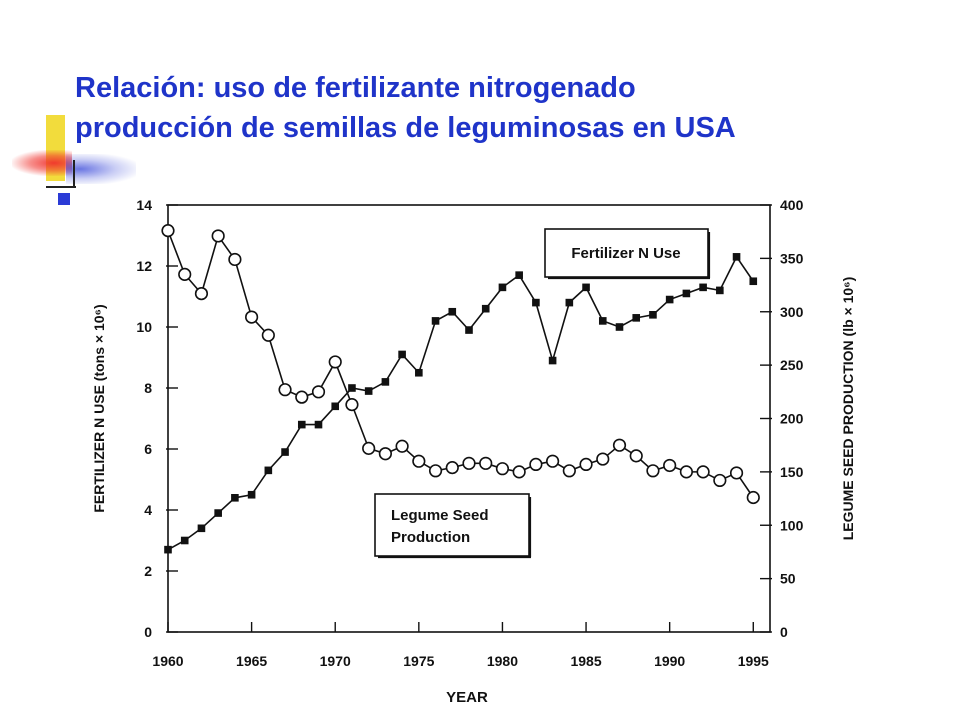 The width and height of the screenshot is (960, 720). Describe the element at coordinates (467, 697) in the screenshot. I see `x-axis-label: YEAR` at that location.